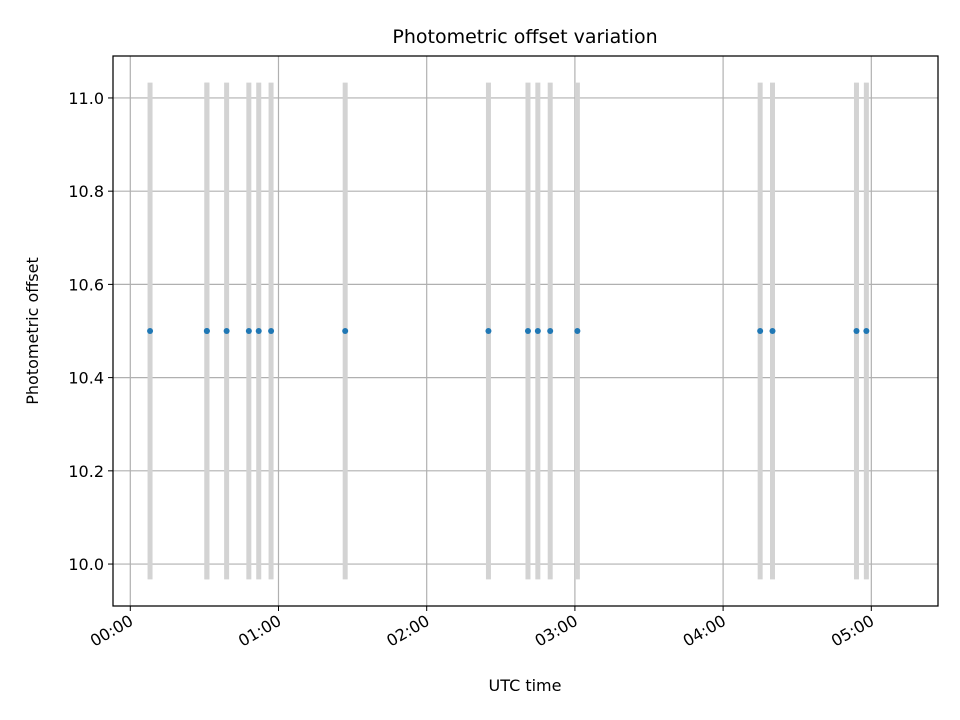 The image size is (960, 720). What do you see at coordinates (86, 378) in the screenshot?
I see `y-tick-label: 10.4` at bounding box center [86, 378].